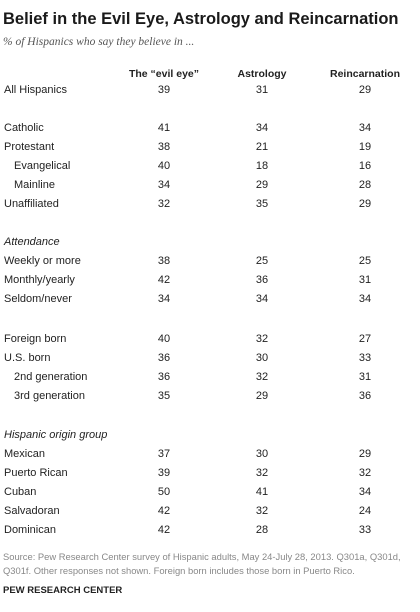 The height and width of the screenshot is (612, 420). Describe the element at coordinates (24, 454) in the screenshot. I see `row-label: Mexican` at that location.